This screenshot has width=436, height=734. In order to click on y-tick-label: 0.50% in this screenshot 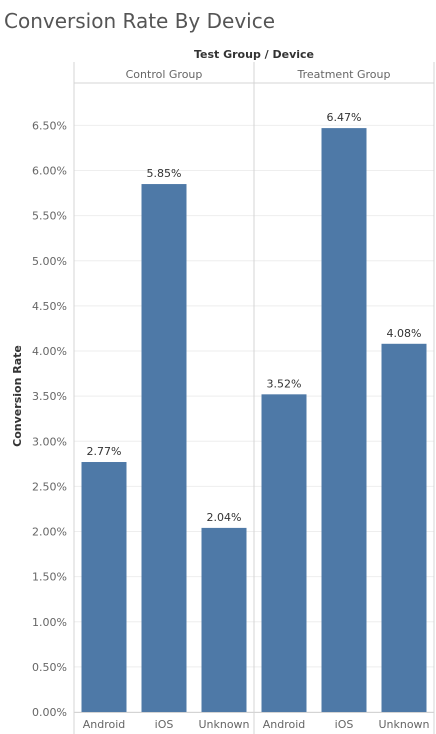, I will do `click(49, 667)`.